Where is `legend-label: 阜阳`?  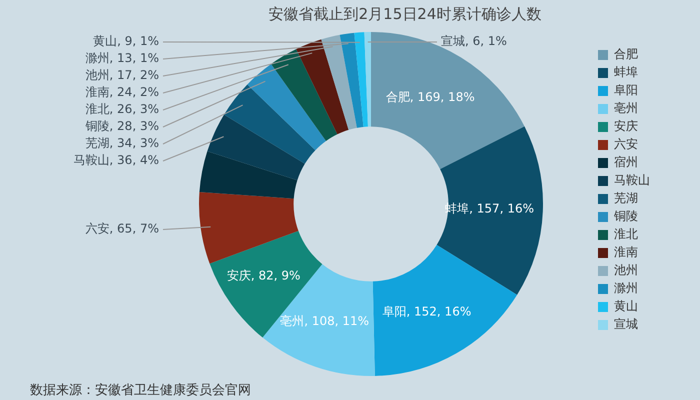 legend-label: 阜阳 is located at coordinates (626, 90).